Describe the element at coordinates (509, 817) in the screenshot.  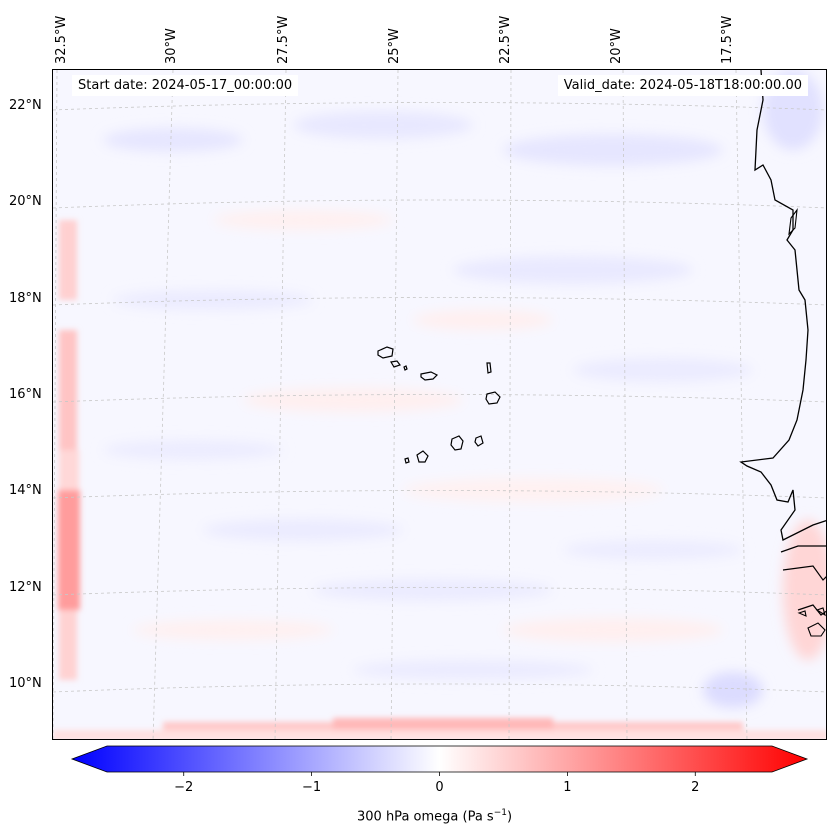
I see `colorbar-title-close: )` at that location.